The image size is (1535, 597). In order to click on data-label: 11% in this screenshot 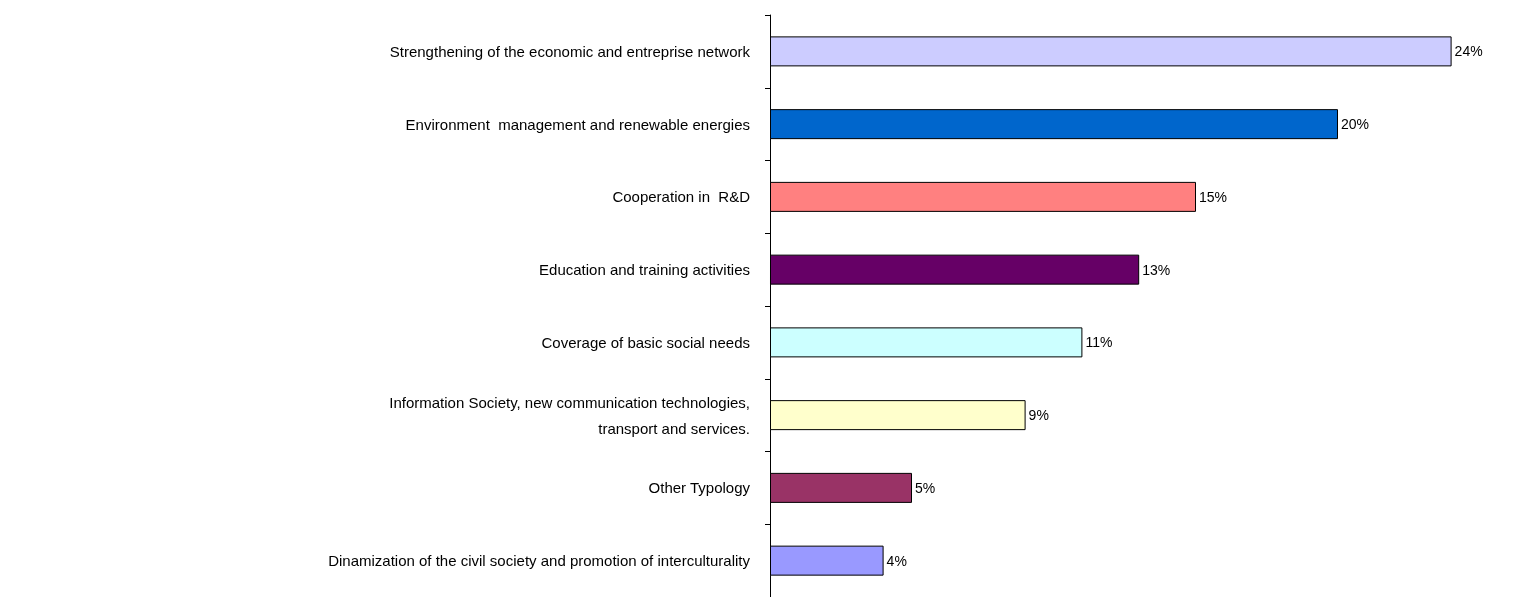, I will do `click(1099, 342)`.